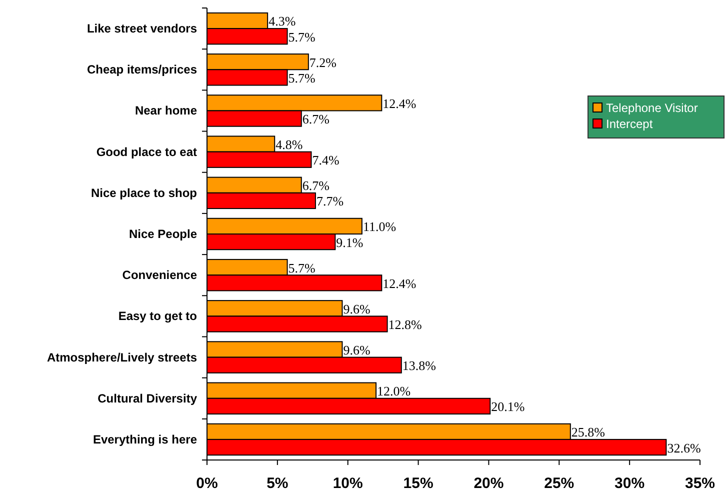  Describe the element at coordinates (148, 398) in the screenshot. I see `y-tick-label: Cultural Diversity` at that location.